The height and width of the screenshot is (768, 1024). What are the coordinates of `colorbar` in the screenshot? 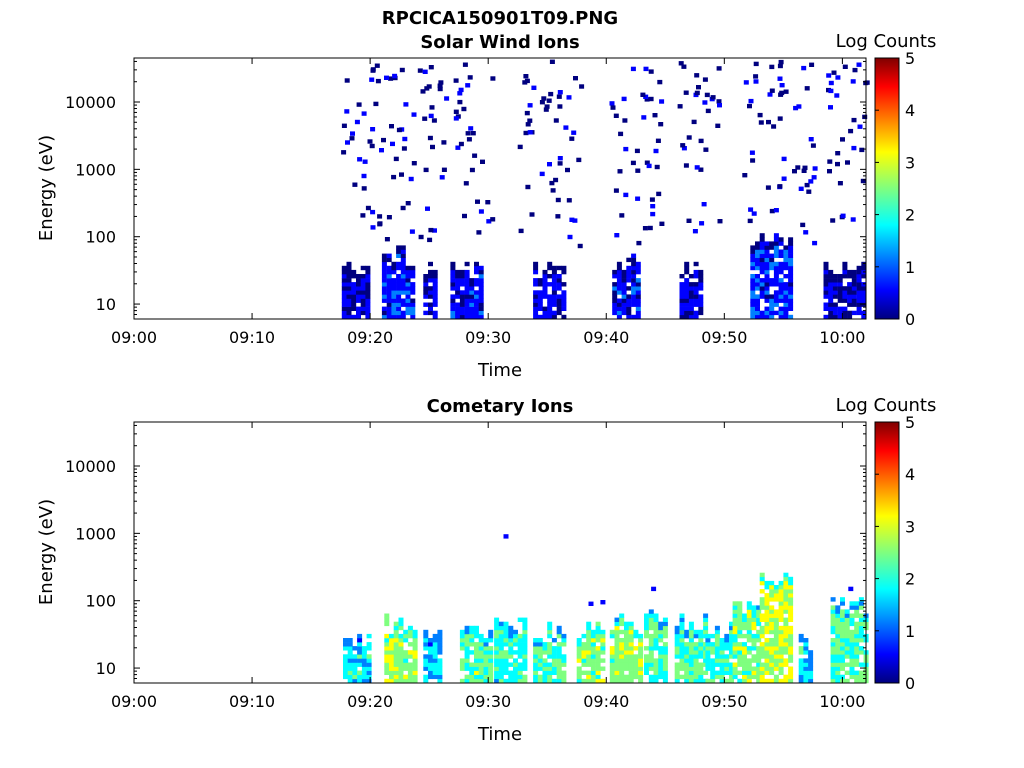 It's located at (887, 188).